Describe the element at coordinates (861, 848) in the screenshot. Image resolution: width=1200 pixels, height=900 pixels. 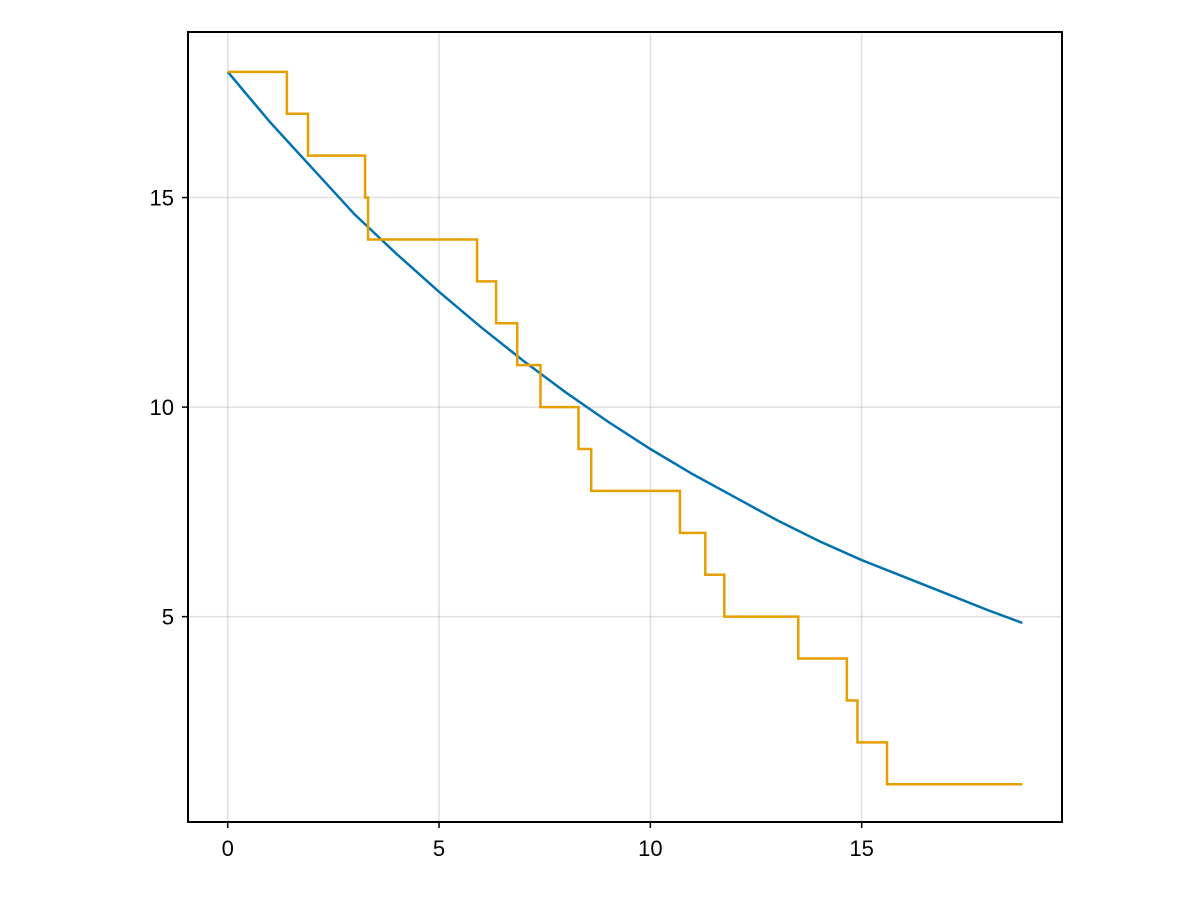
I see `x-tick-label: 15` at that location.